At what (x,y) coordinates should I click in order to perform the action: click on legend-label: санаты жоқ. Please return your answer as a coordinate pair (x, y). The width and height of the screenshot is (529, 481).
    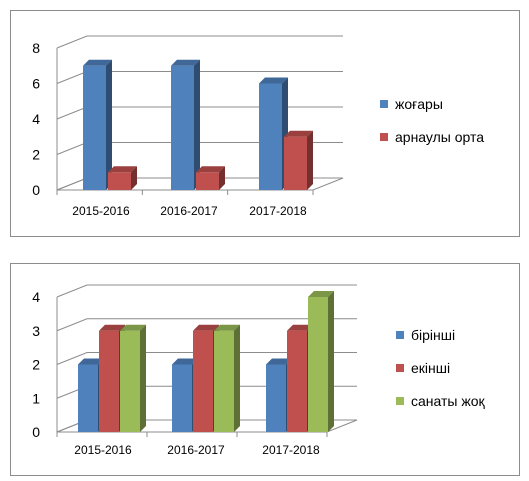
    Looking at the image, I should click on (448, 401).